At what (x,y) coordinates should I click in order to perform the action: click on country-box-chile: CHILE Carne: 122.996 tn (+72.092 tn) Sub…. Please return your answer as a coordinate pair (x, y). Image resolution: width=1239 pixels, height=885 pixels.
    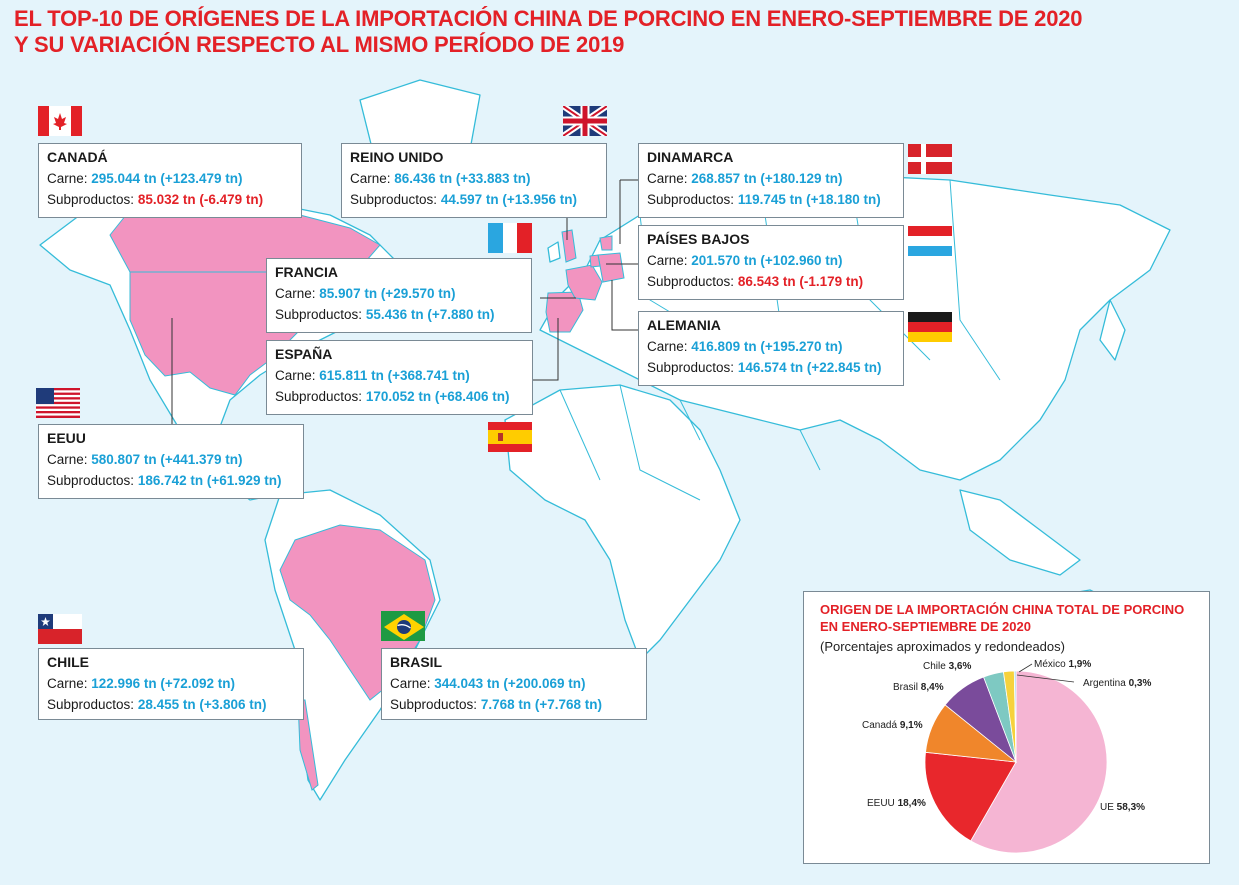
    Looking at the image, I should click on (171, 684).